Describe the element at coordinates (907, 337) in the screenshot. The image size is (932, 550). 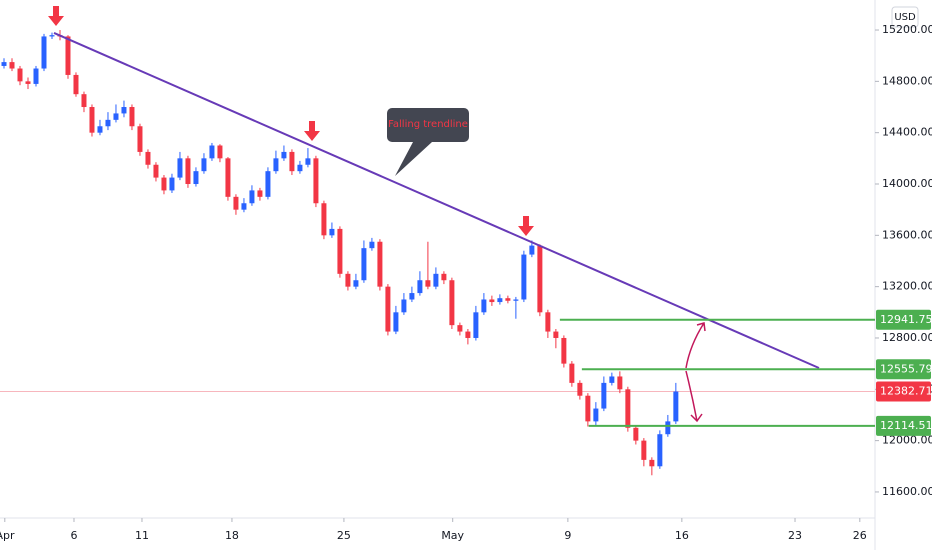
I see `y-tick-label: 12800.00` at that location.